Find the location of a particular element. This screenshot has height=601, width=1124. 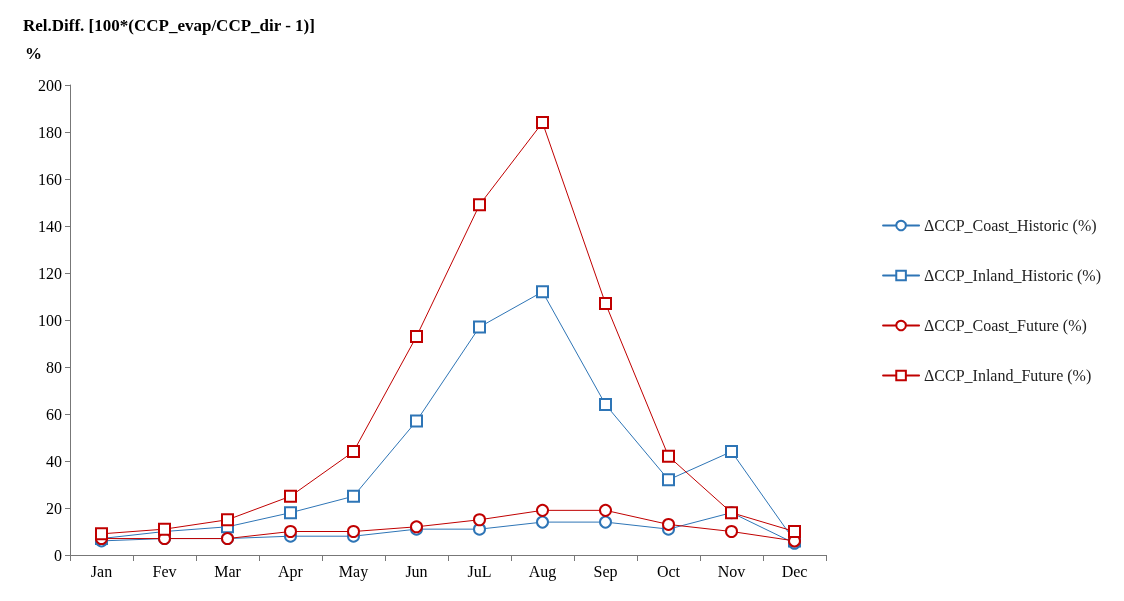

y-tick-label: 80 is located at coordinates (54, 367).